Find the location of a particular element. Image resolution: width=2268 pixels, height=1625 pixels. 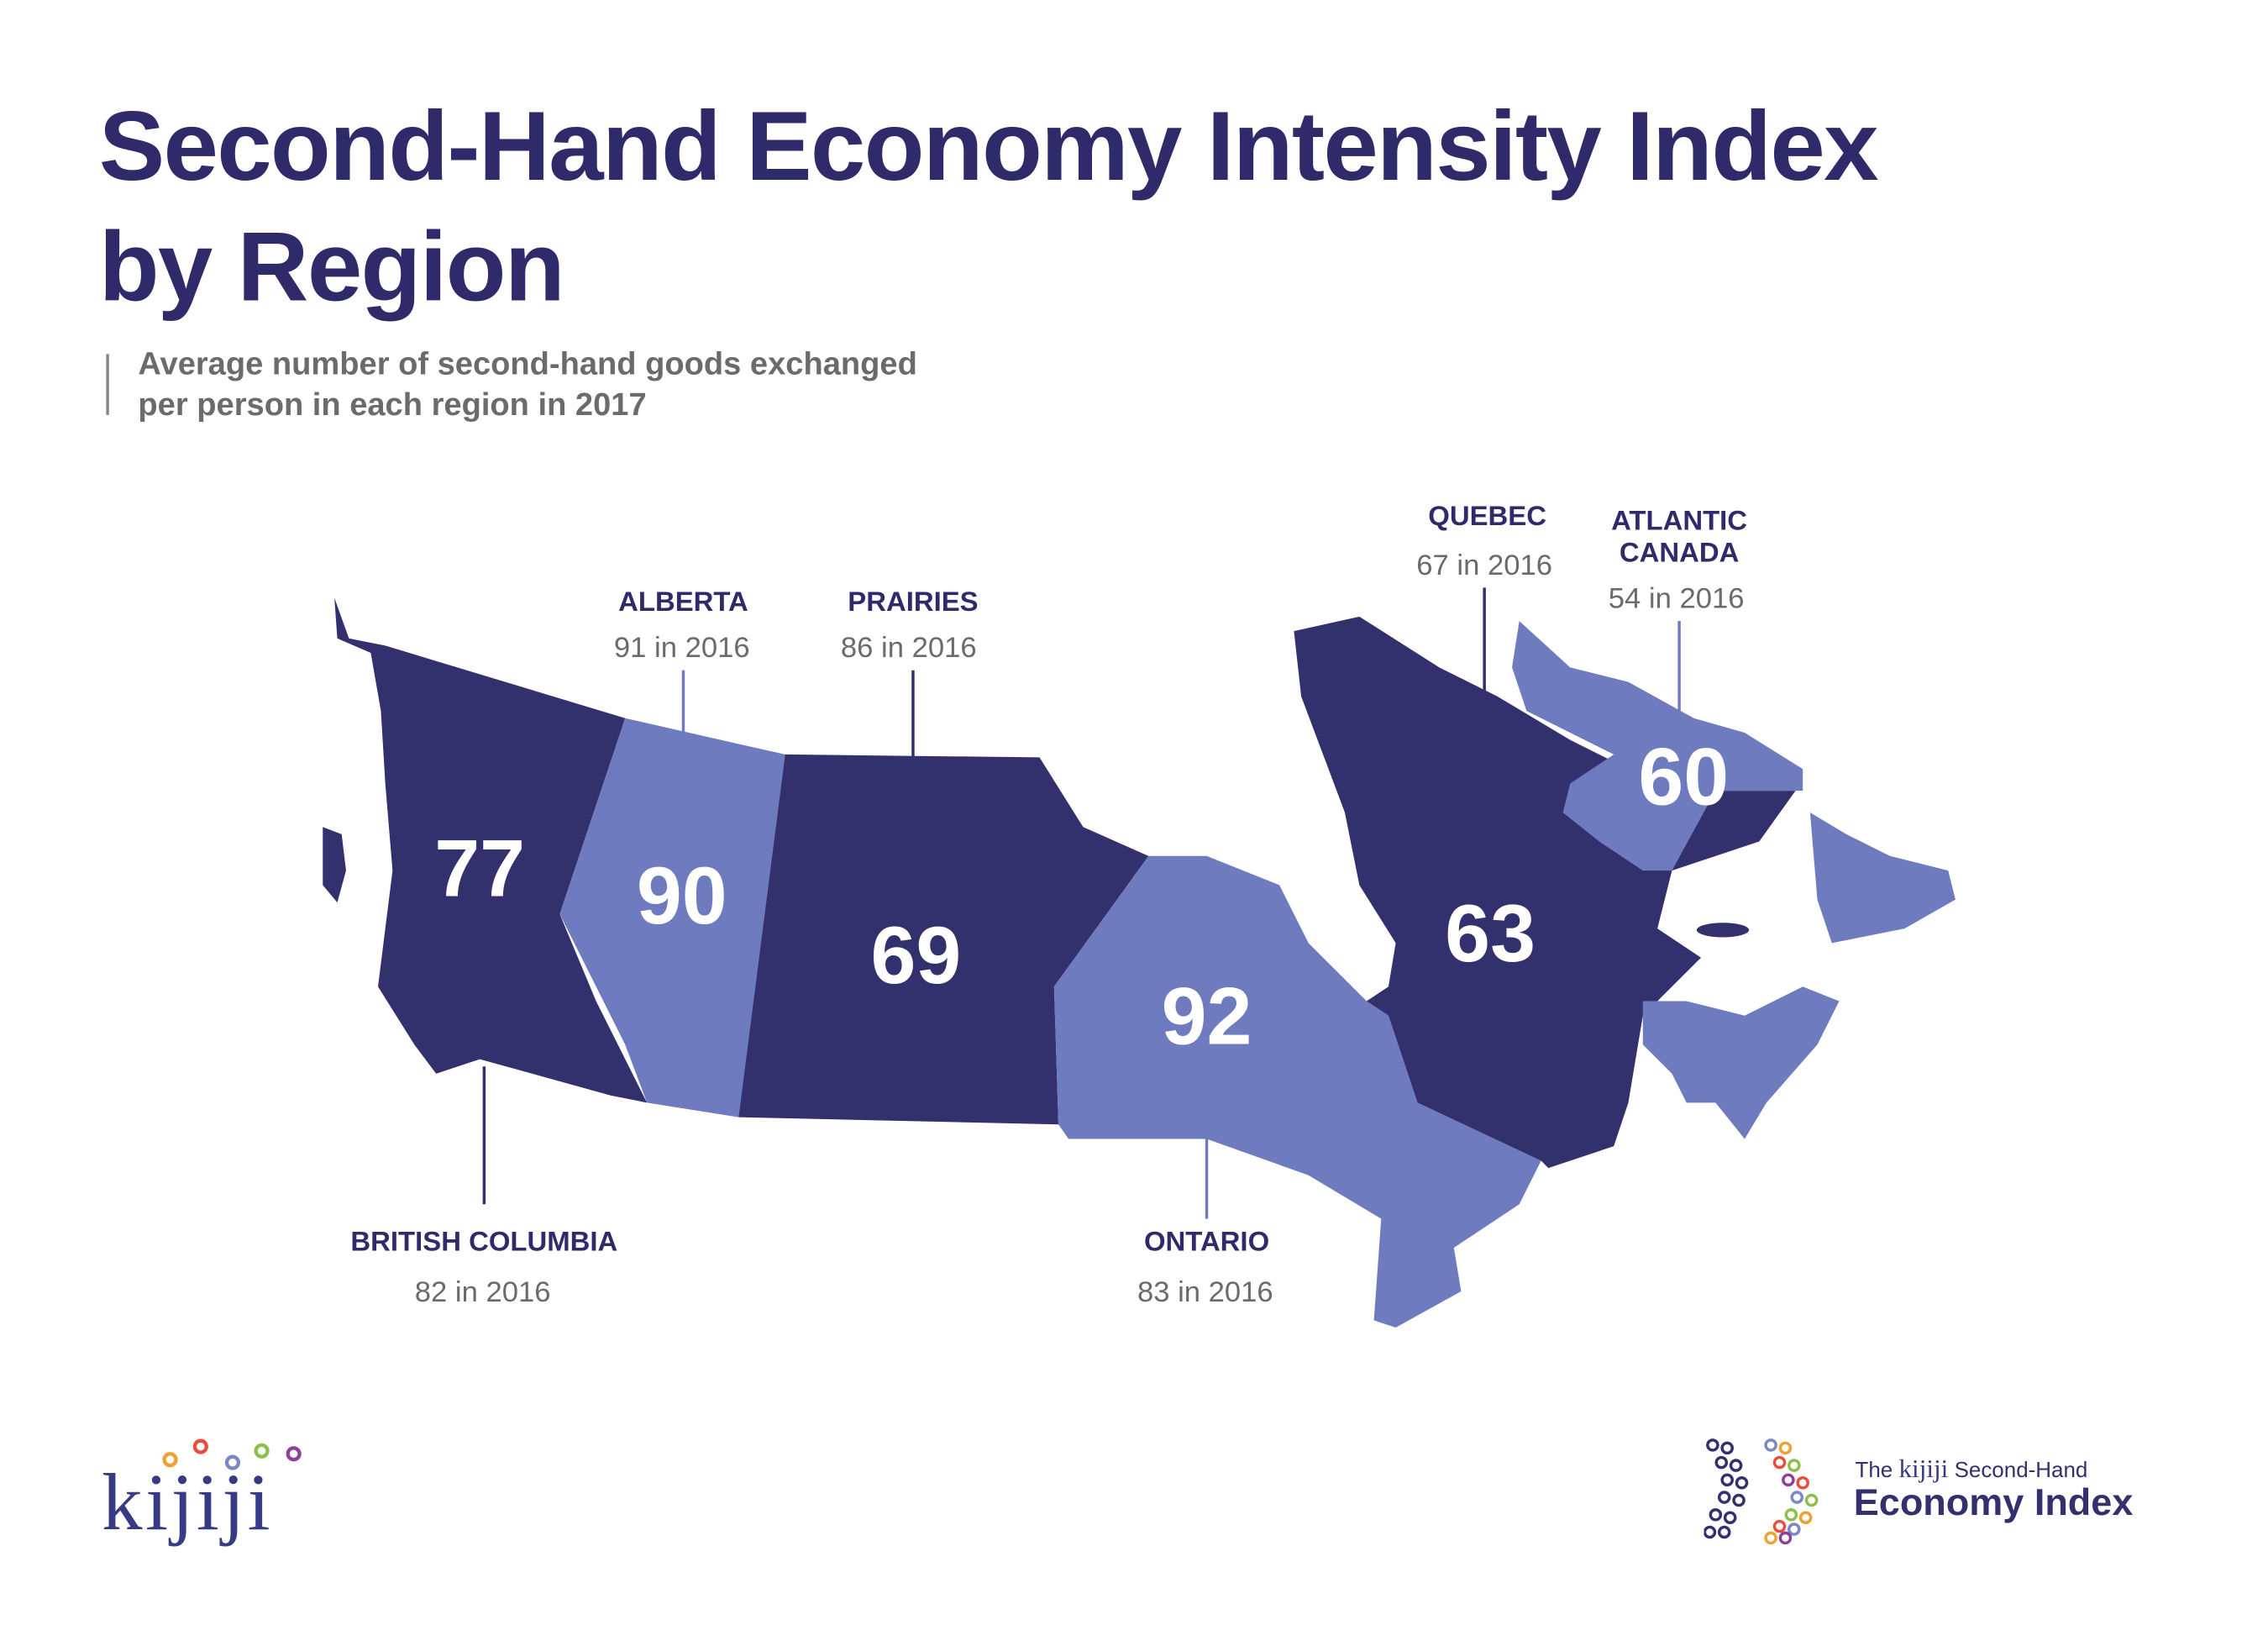

value-quebec: 63 is located at coordinates (1490, 932).